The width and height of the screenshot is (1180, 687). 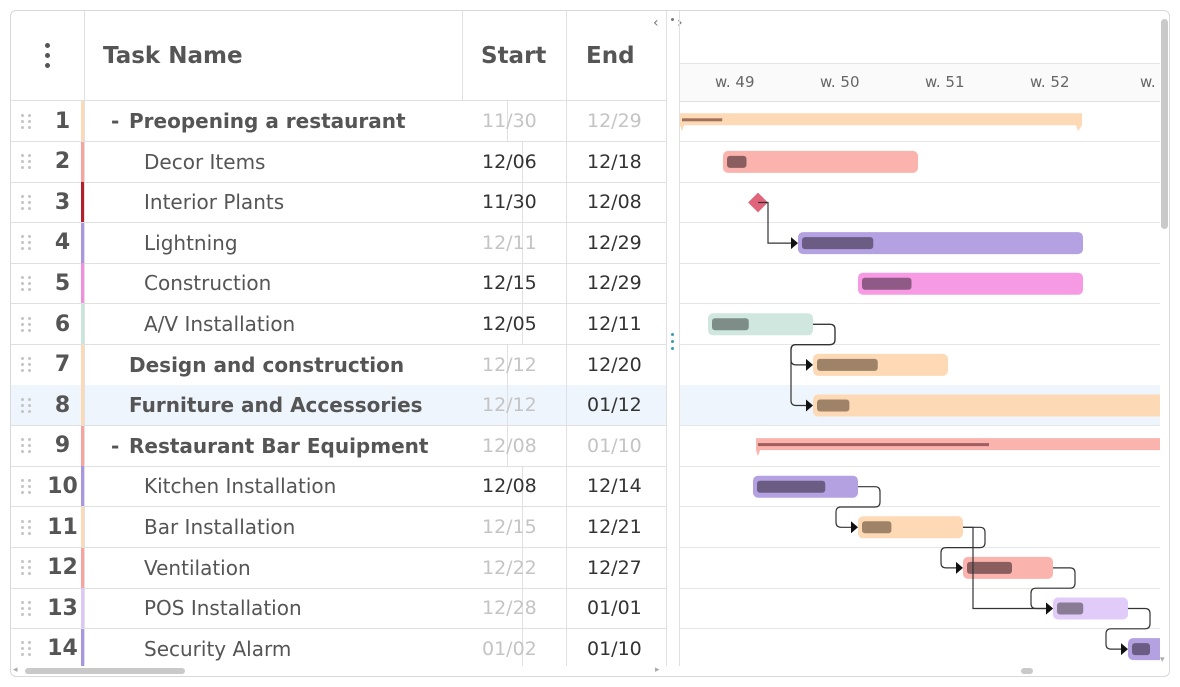 What do you see at coordinates (208, 283) in the screenshot?
I see `task-name: Construction` at bounding box center [208, 283].